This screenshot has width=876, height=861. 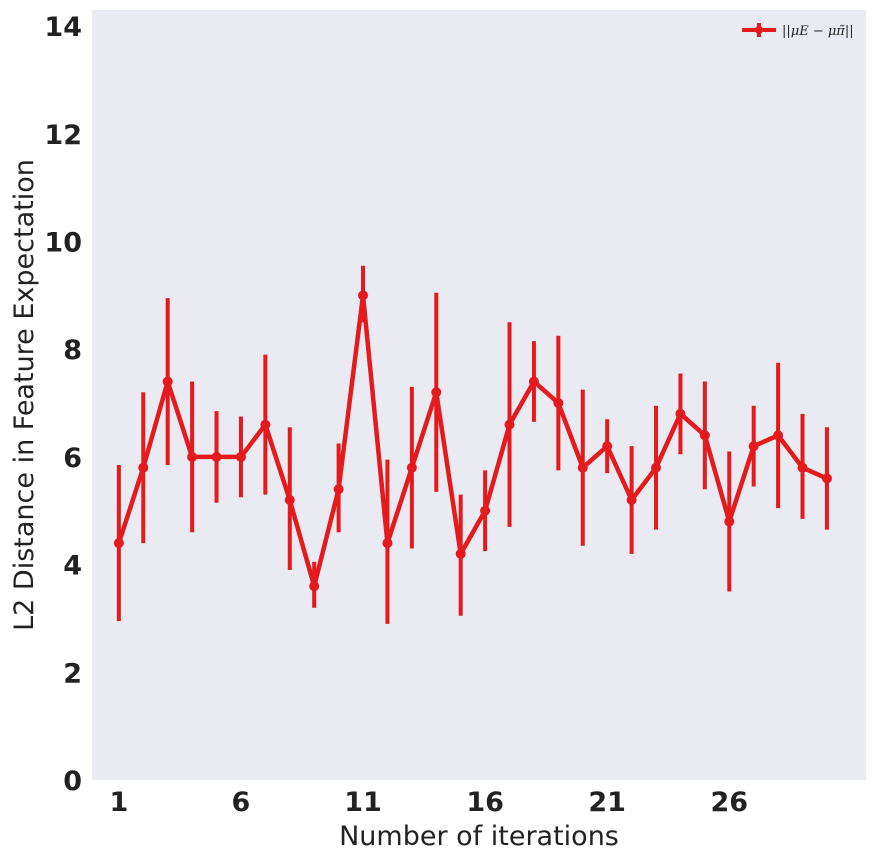 I want to click on x-tick-label: 26, so click(x=729, y=802).